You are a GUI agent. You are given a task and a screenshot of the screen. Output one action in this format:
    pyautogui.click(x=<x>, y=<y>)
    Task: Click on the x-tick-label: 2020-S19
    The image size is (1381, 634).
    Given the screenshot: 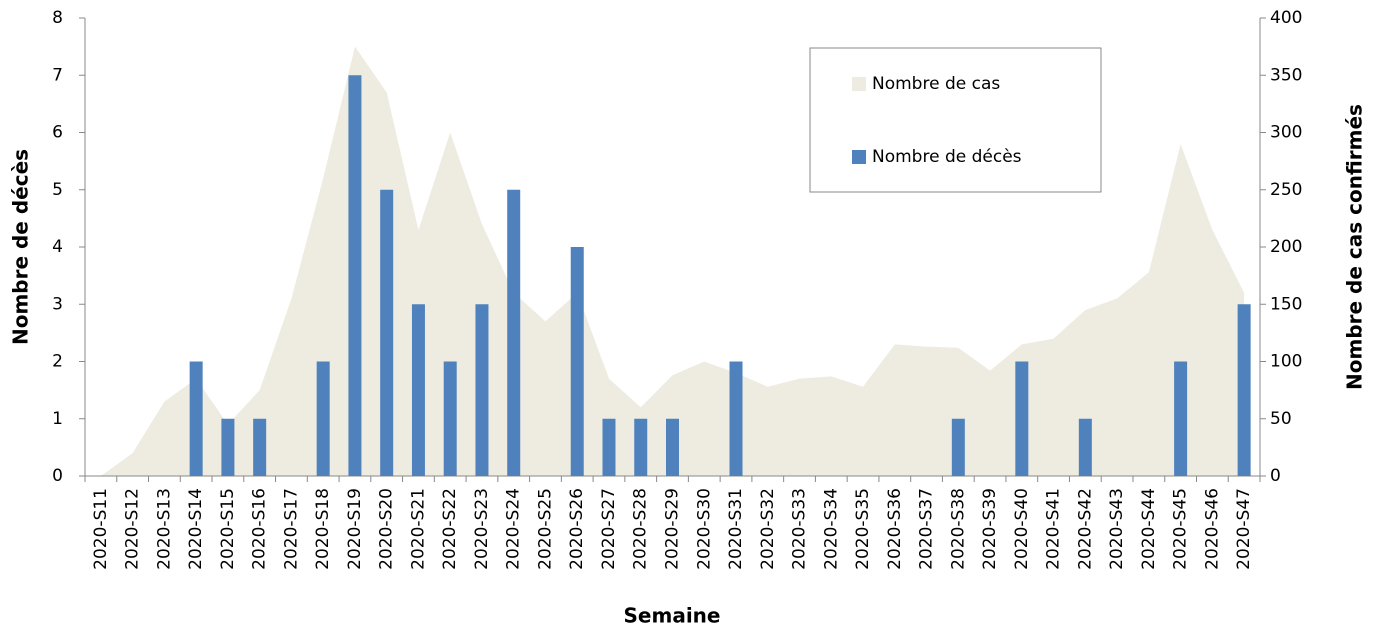 What is the action you would take?
    pyautogui.click(x=355, y=529)
    